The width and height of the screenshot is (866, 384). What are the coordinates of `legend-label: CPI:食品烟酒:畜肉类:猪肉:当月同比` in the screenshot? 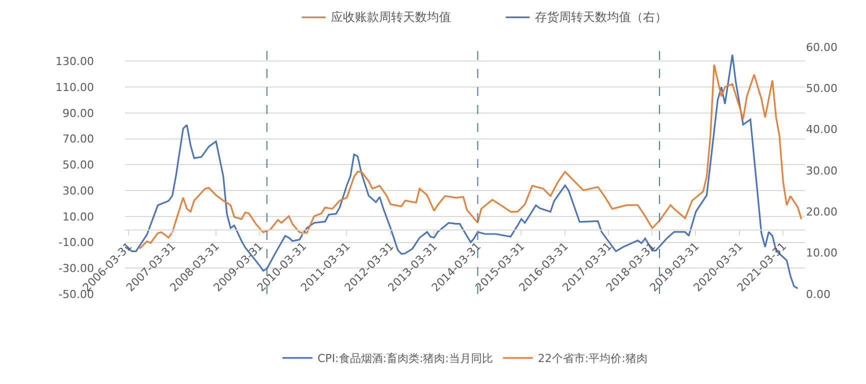 It's located at (405, 359).